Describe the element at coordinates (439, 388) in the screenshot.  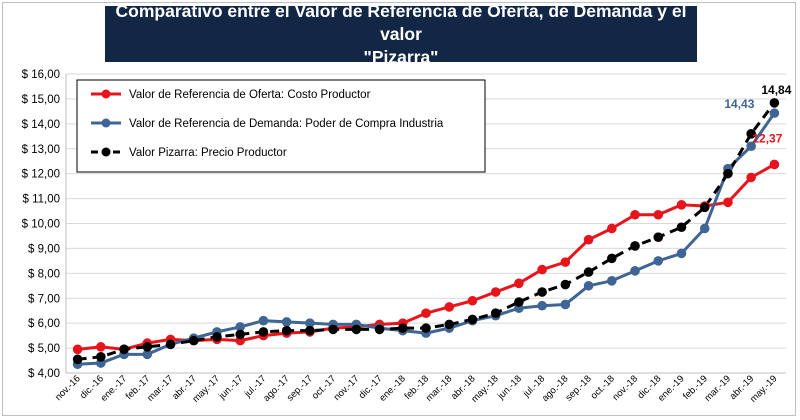
I see `x-tick-label: mar.-18` at that location.